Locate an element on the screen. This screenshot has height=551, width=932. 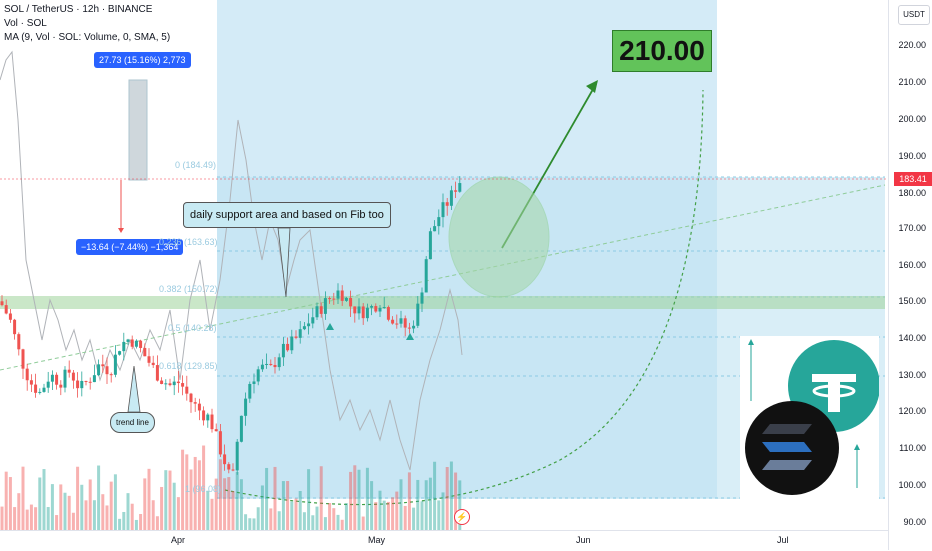
currency-button: USDT is located at coordinates (914, 15).